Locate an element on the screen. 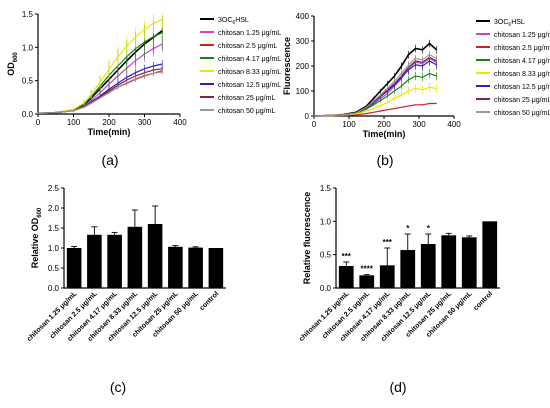 The image size is (550, 408). d-bar-chitosan-12-5-g-ml is located at coordinates (428, 266).